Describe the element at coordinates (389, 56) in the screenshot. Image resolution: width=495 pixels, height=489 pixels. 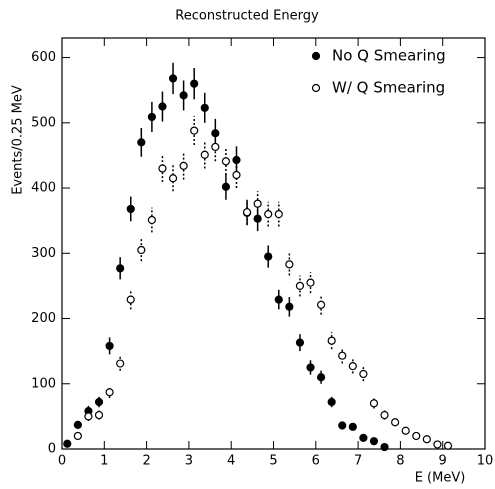
I see `legend-label: No Q Smearing` at that location.